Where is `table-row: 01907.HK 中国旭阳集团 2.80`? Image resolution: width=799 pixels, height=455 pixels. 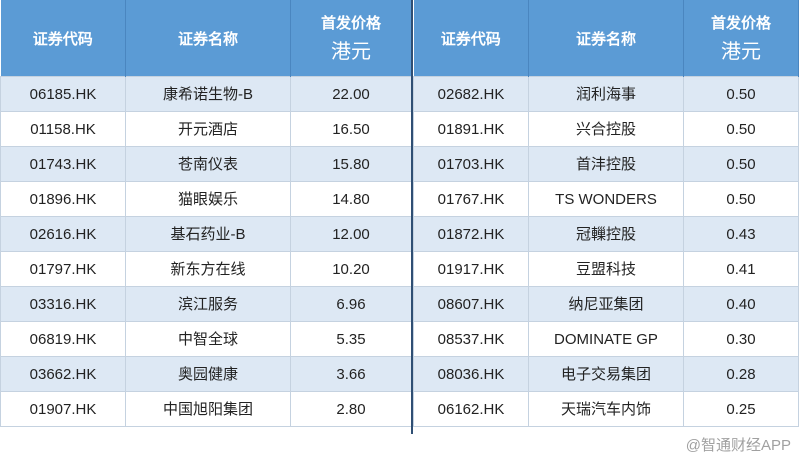 table-row: 01907.HK 中国旭阳集团 2.80 is located at coordinates (206, 409).